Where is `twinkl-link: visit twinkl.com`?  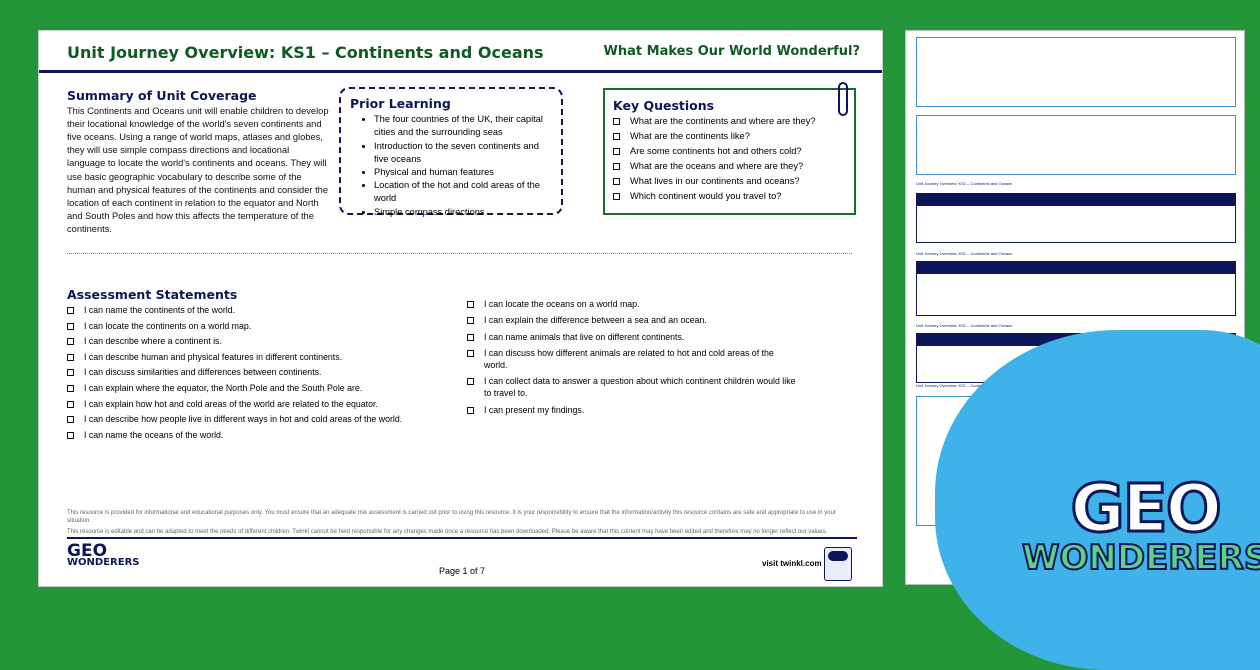 twinkl-link: visit twinkl.com is located at coordinates (792, 563).